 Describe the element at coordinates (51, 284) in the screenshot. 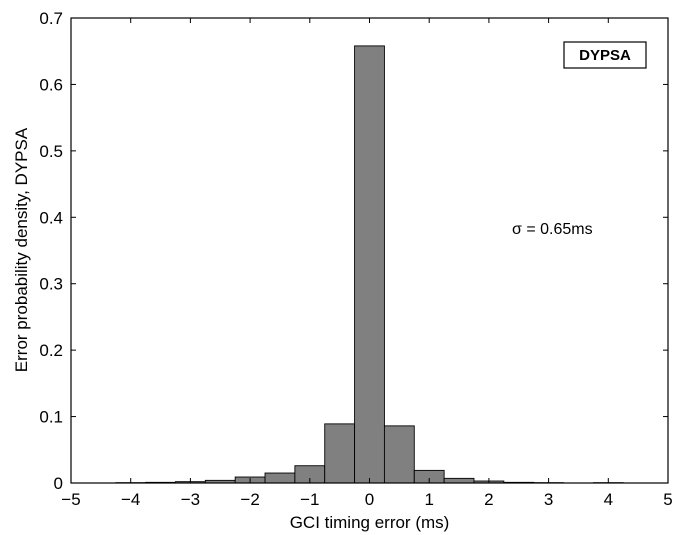

I see `y-tick-label: 0.3` at that location.